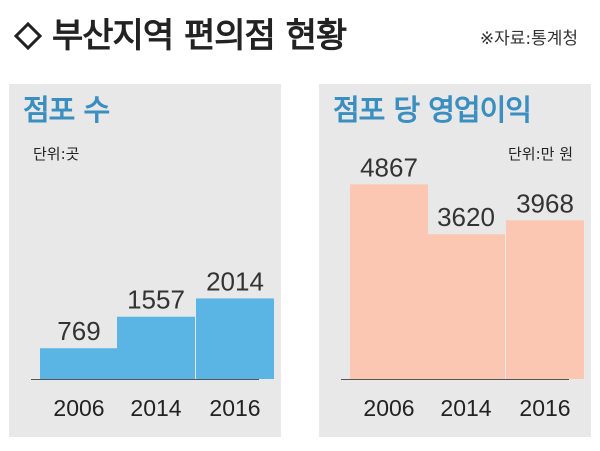 Image resolution: width=600 pixels, height=451 pixels. What do you see at coordinates (466, 217) in the screenshot?
I see `profit-value-label: 3620` at bounding box center [466, 217].